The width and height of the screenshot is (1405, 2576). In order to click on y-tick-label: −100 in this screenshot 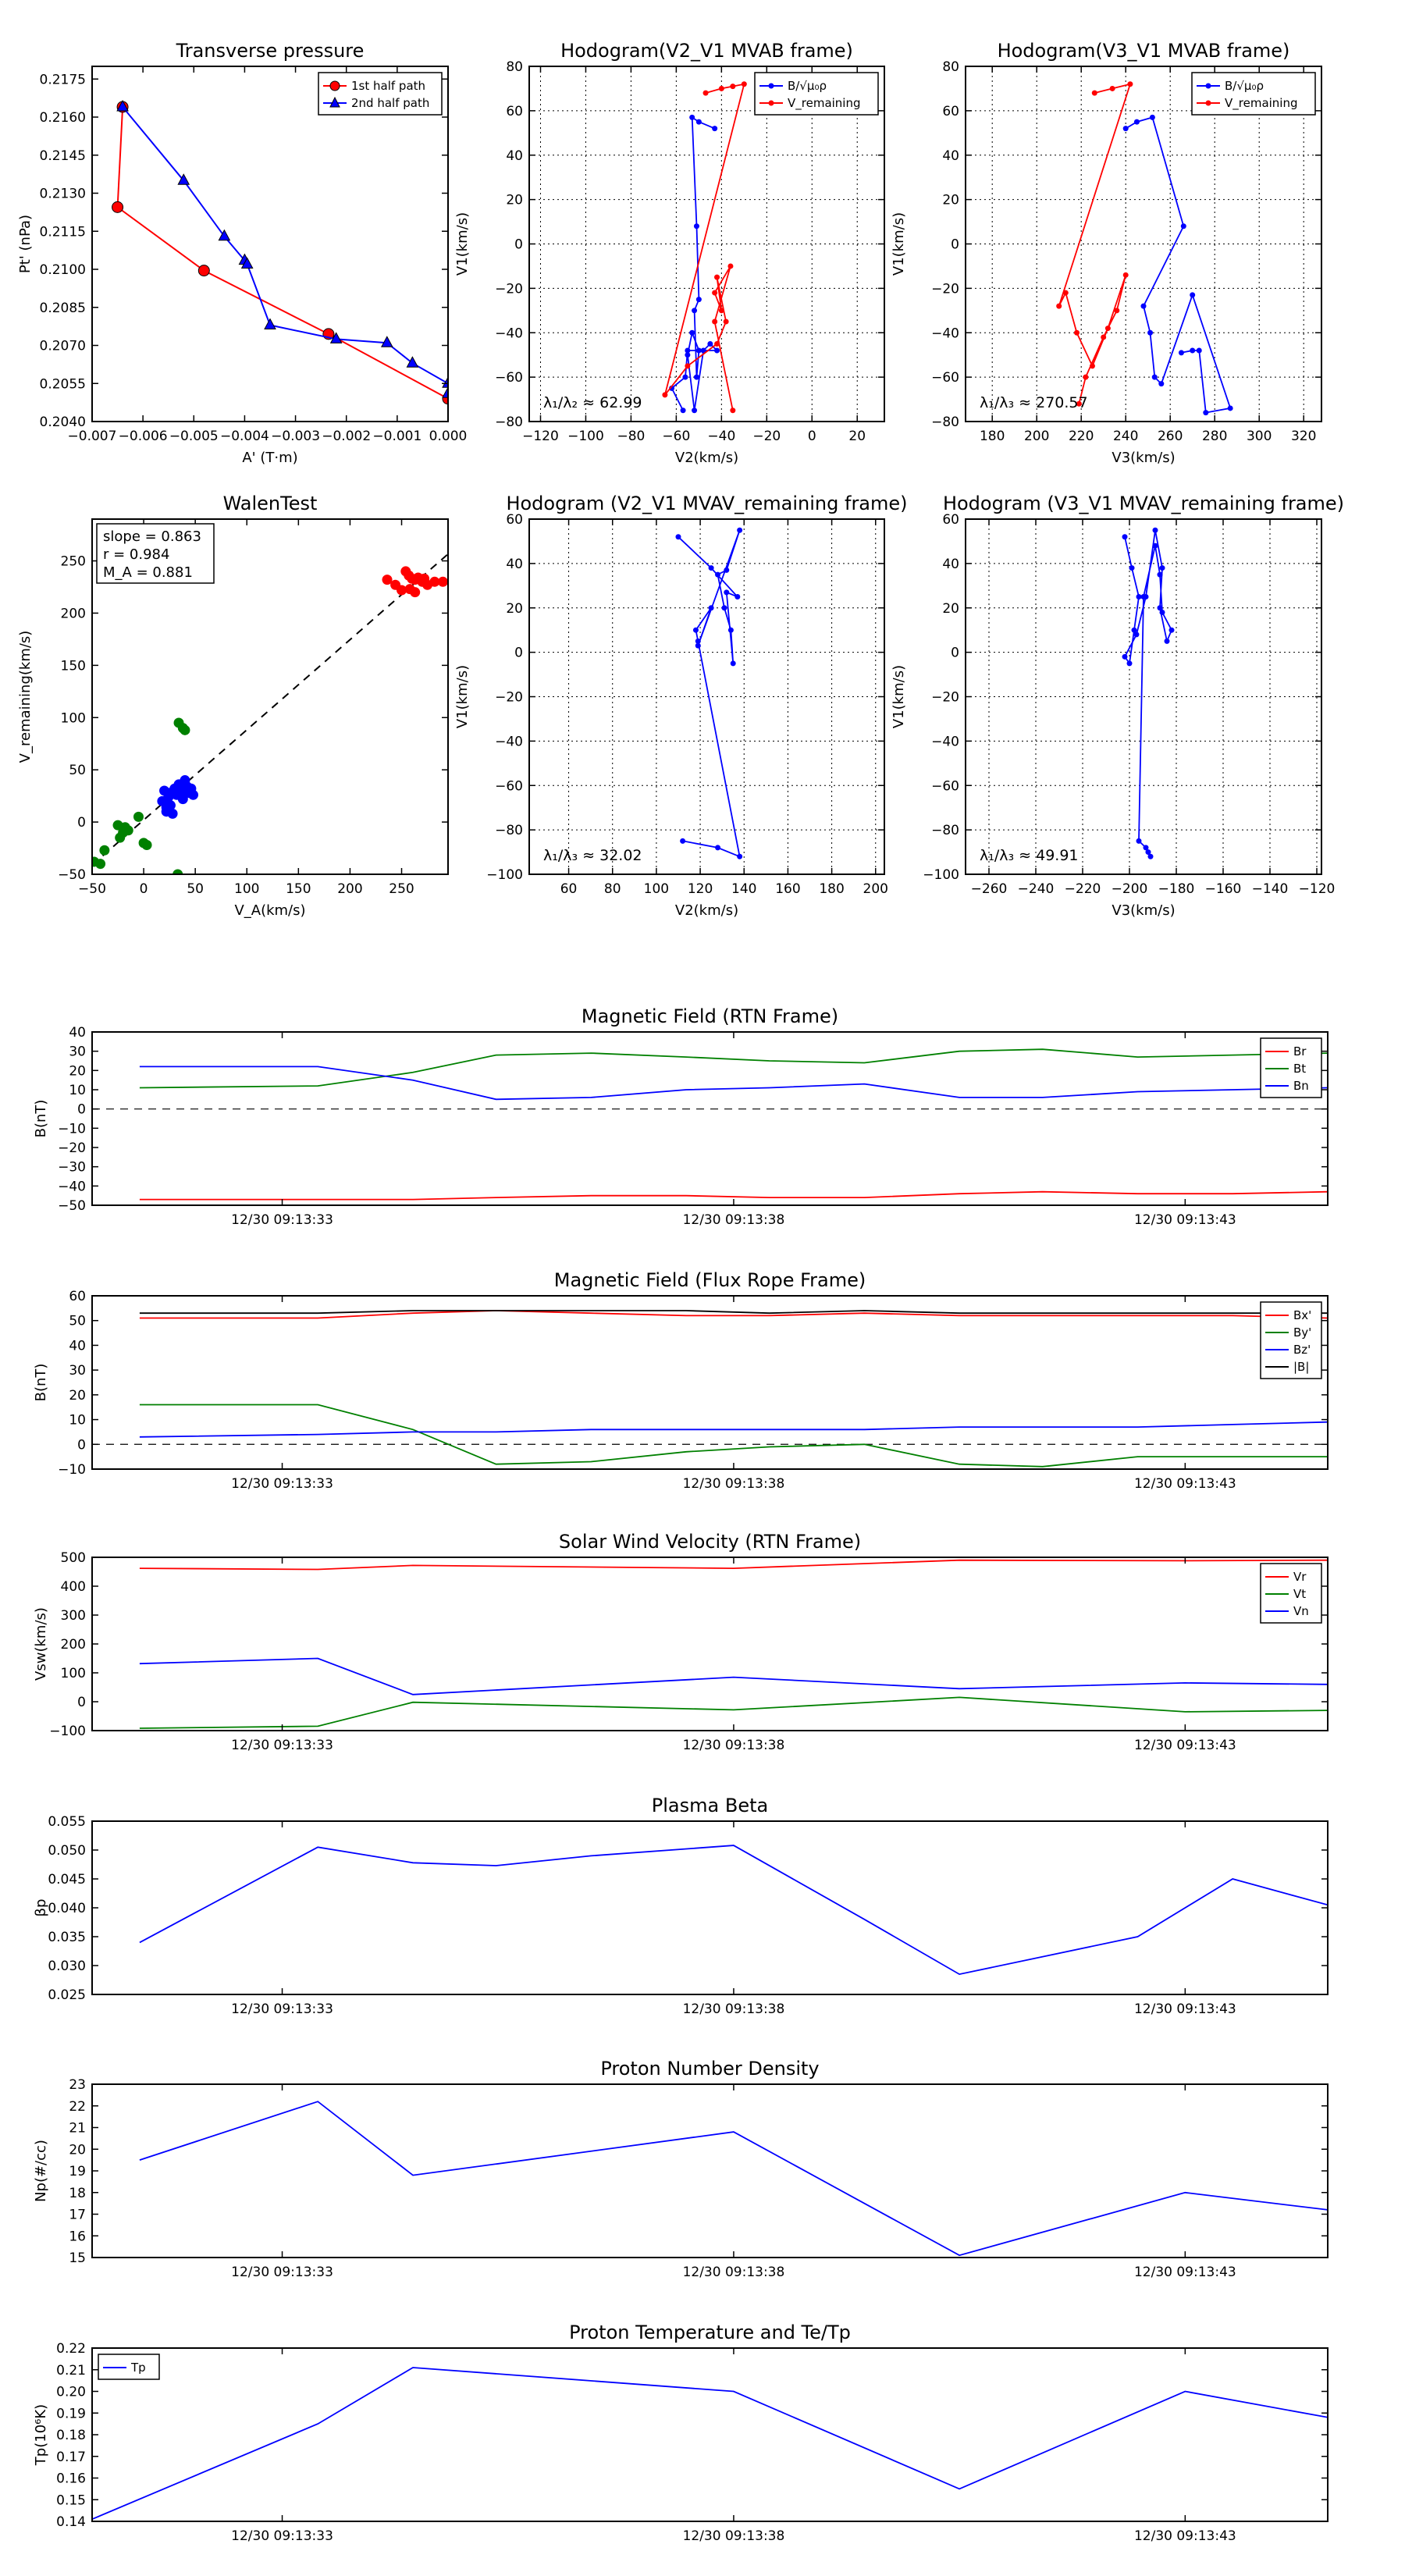, I will do `click(68, 1731)`.